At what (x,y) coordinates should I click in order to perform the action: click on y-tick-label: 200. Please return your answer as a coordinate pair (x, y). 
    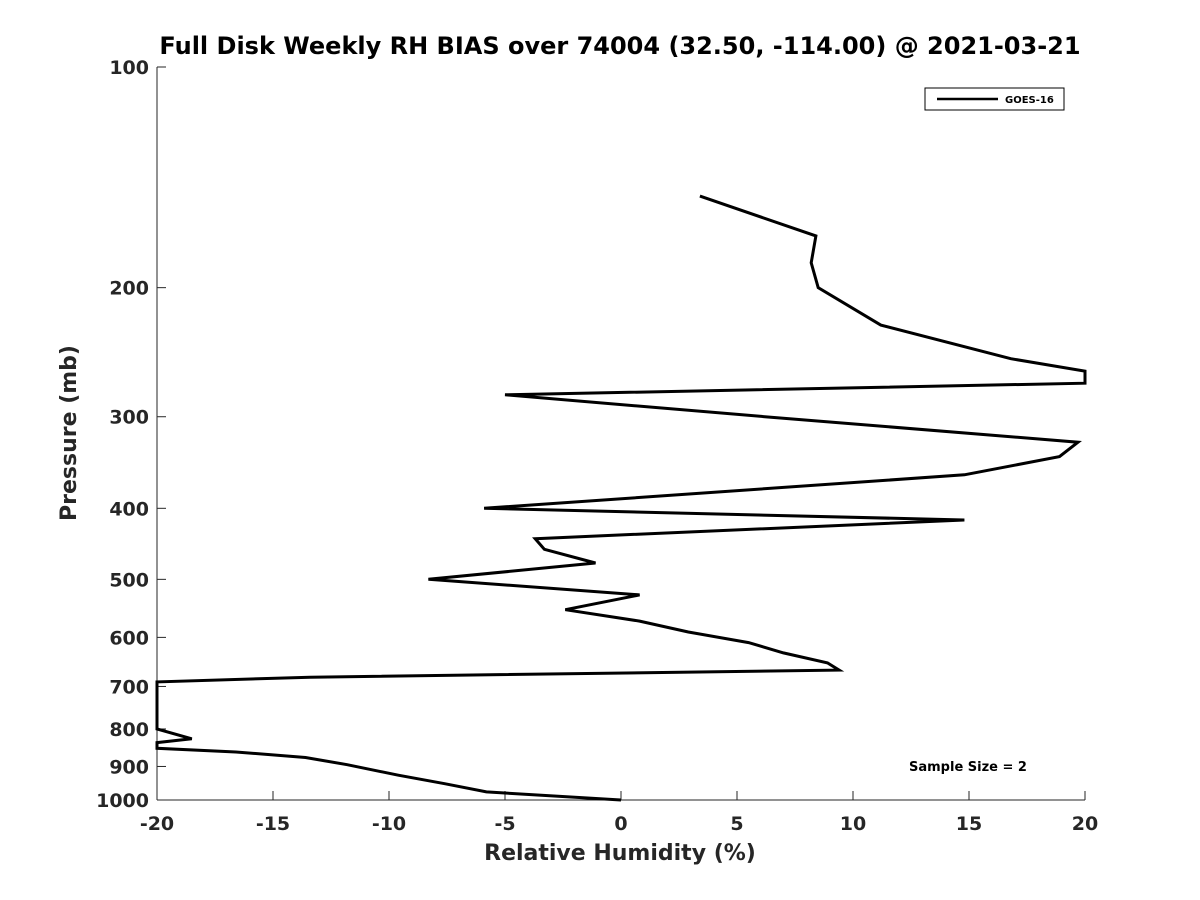
    Looking at the image, I should click on (129, 289).